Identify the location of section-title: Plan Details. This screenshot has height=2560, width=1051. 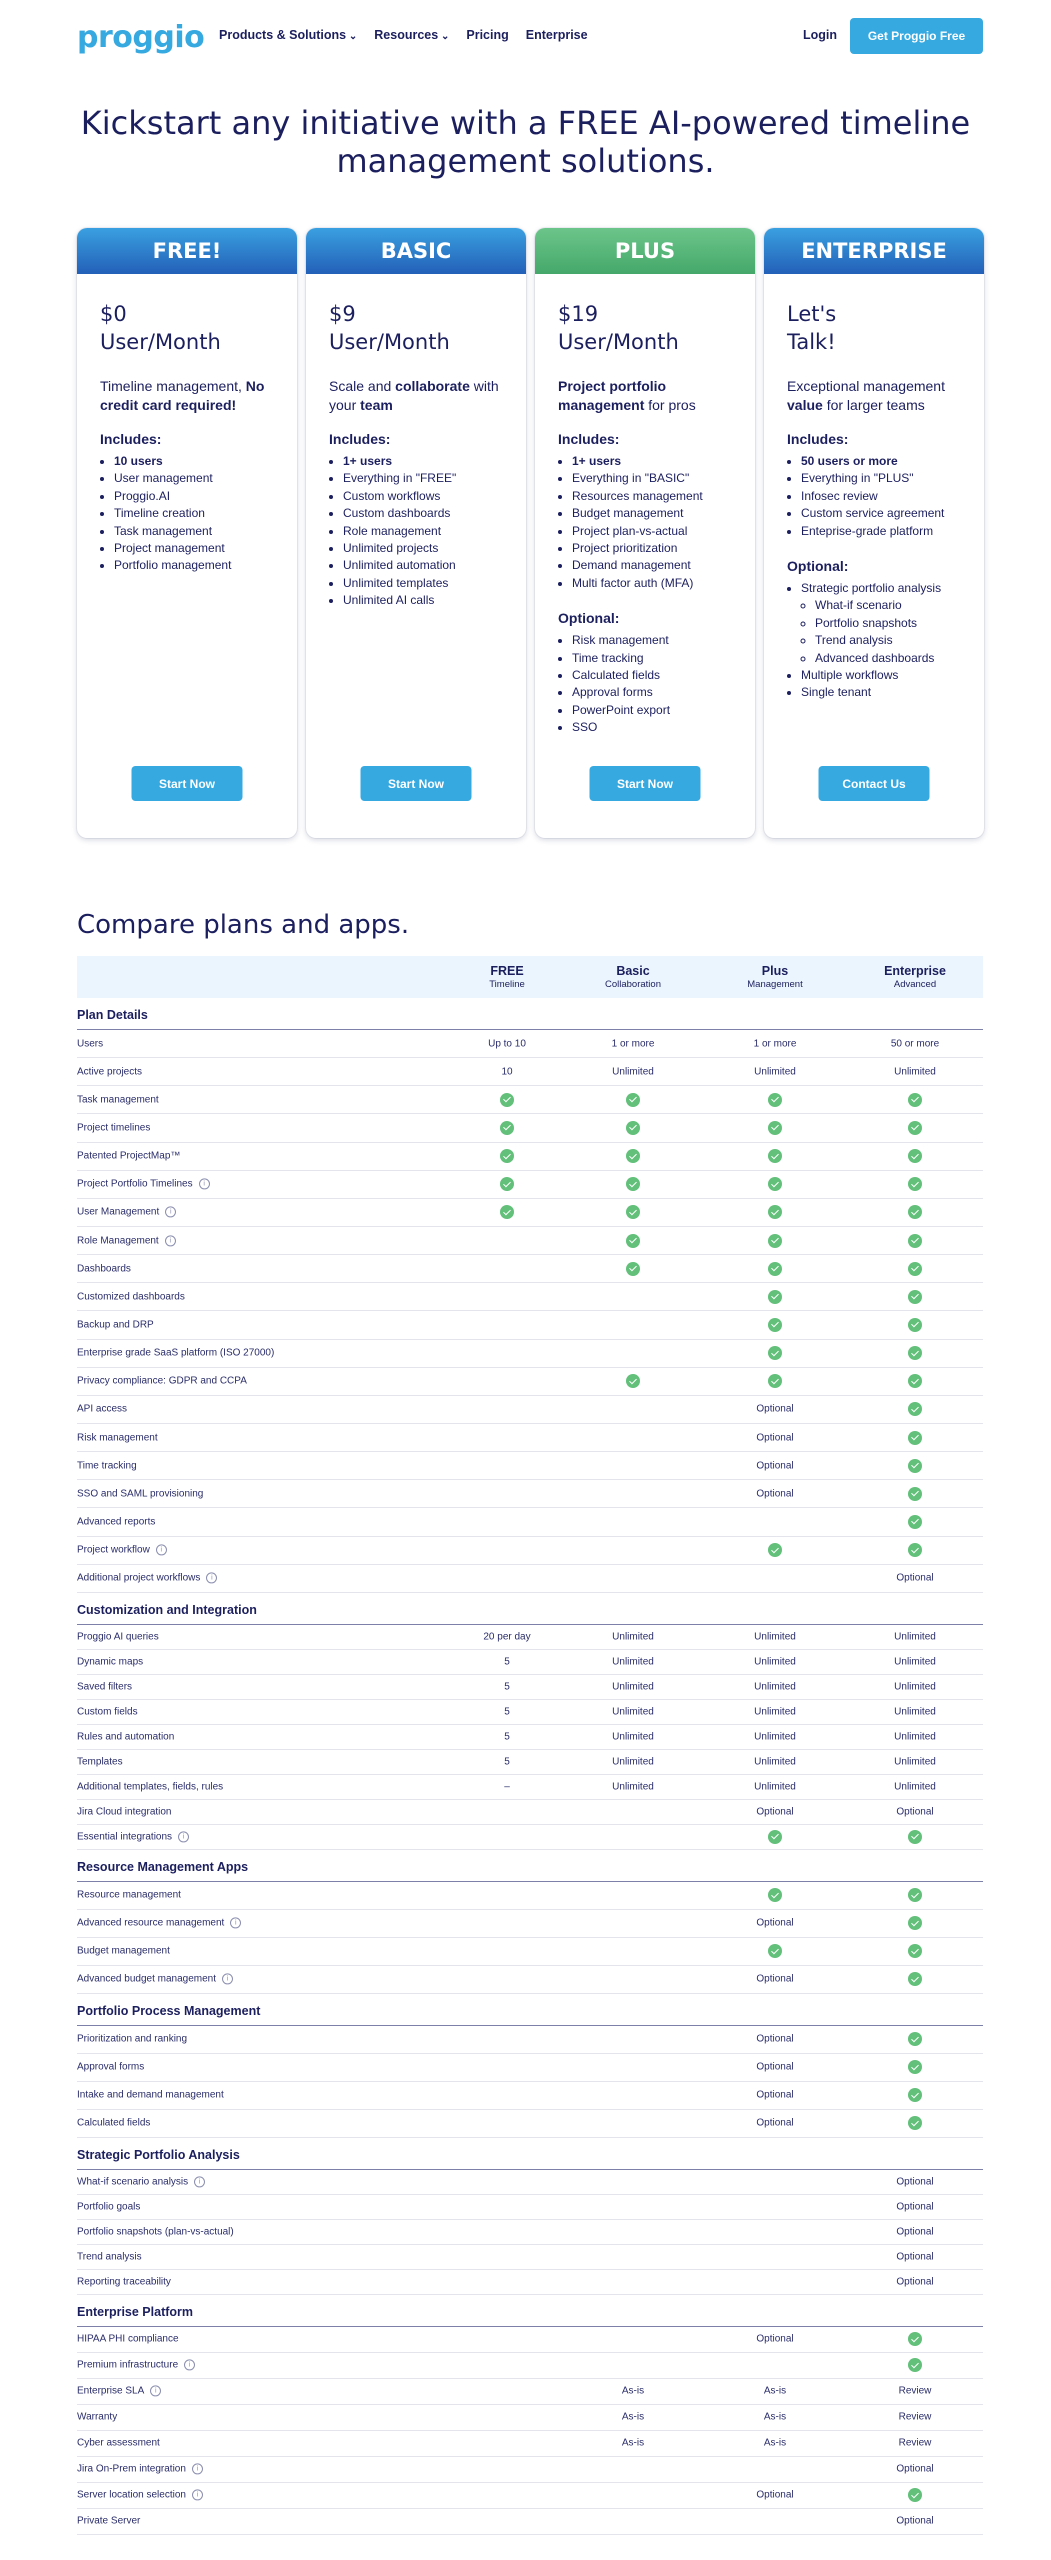
(112, 1015).